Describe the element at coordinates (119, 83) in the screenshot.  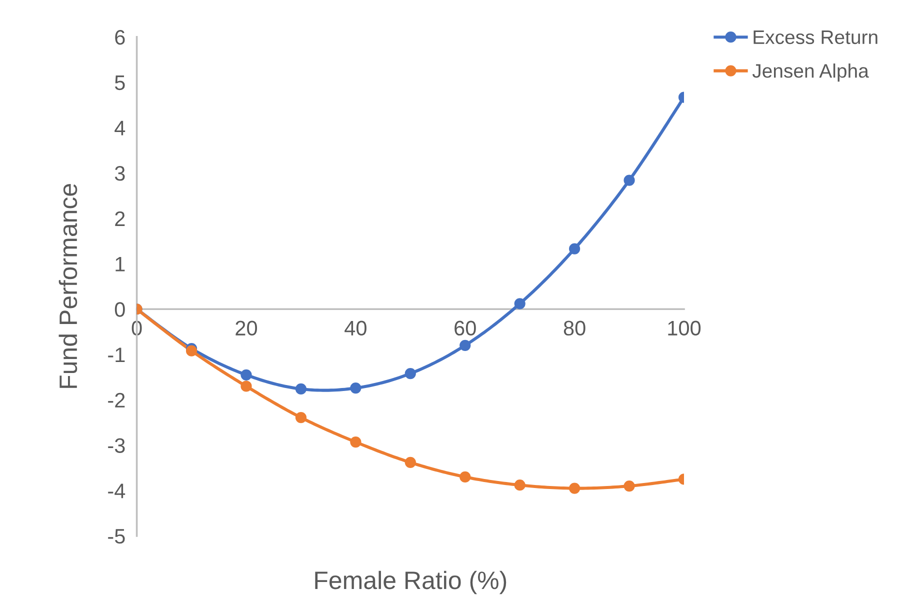
I see `y-tick-label: 5` at that location.